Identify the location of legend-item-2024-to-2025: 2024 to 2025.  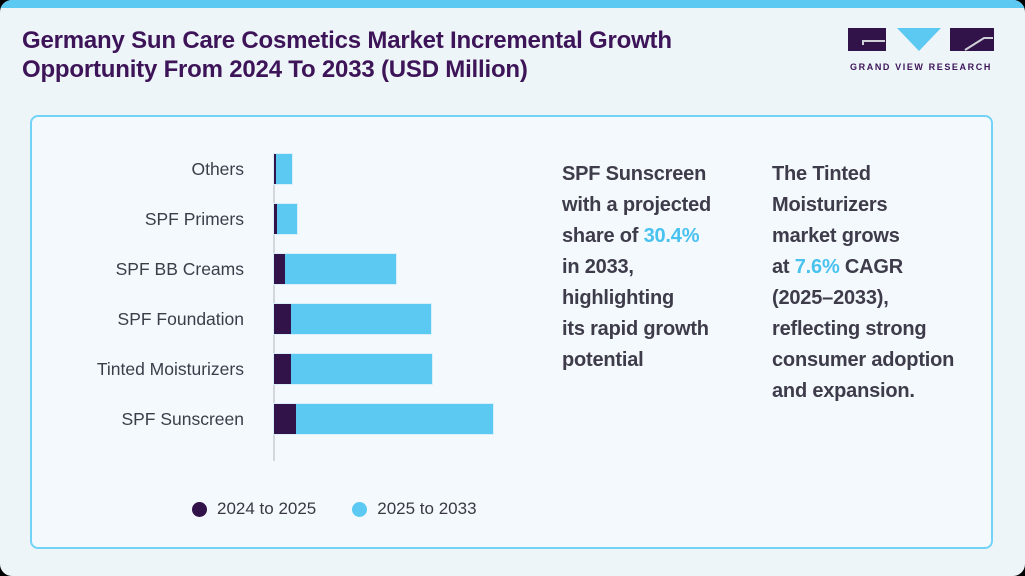
(254, 509).